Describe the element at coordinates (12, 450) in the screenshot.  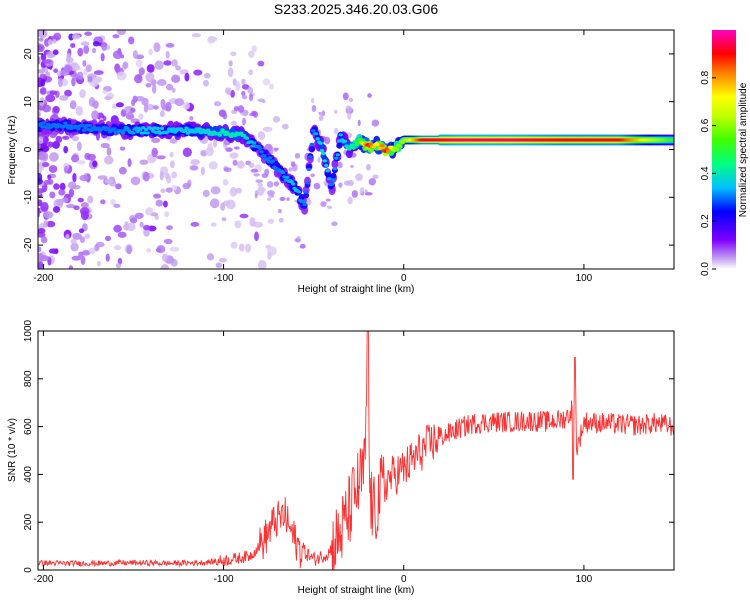
I see `bottom-y-axis-label: SNR (10 * v/v)` at that location.